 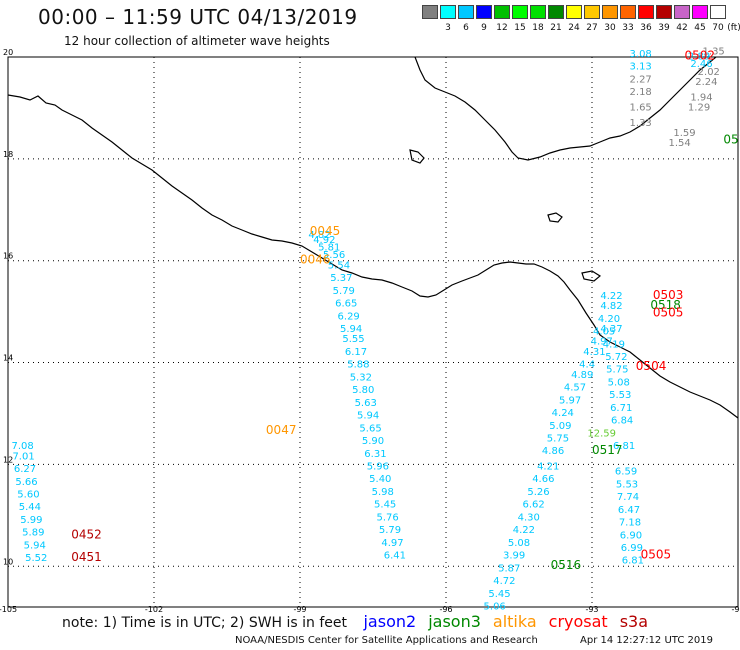 I want to click on wave-height-value: 5.80, so click(x=363, y=390).